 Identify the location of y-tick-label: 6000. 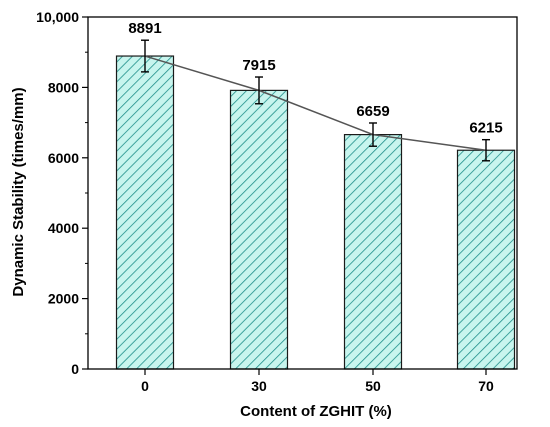
(63, 158).